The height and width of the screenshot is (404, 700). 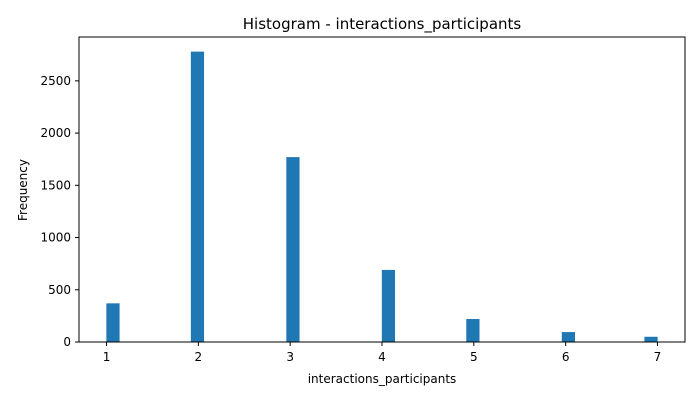 What do you see at coordinates (290, 357) in the screenshot?
I see `x-tick-label: 3` at bounding box center [290, 357].